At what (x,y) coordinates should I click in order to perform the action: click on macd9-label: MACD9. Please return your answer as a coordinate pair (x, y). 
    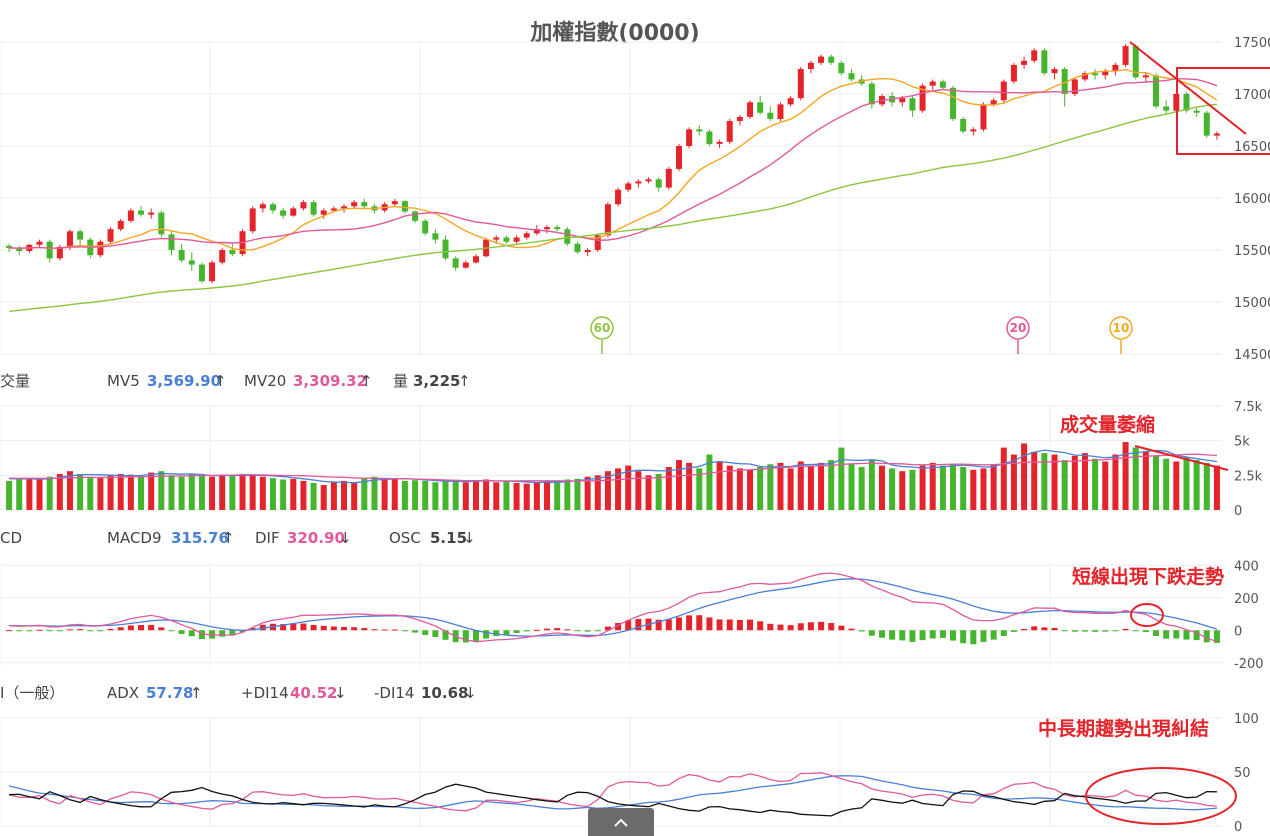
    Looking at the image, I should click on (134, 538).